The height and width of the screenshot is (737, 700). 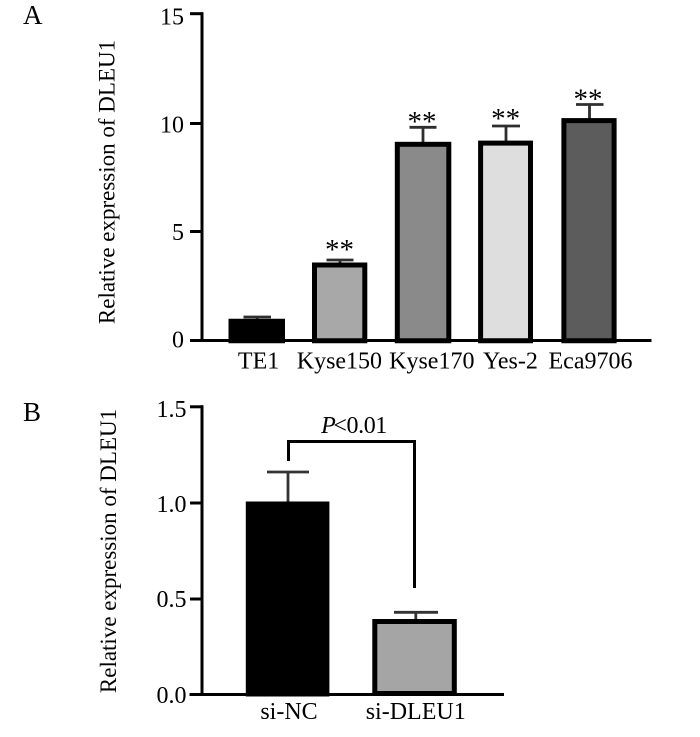 What do you see at coordinates (591, 362) in the screenshot?
I see `svg-text: Eca9706` at bounding box center [591, 362].